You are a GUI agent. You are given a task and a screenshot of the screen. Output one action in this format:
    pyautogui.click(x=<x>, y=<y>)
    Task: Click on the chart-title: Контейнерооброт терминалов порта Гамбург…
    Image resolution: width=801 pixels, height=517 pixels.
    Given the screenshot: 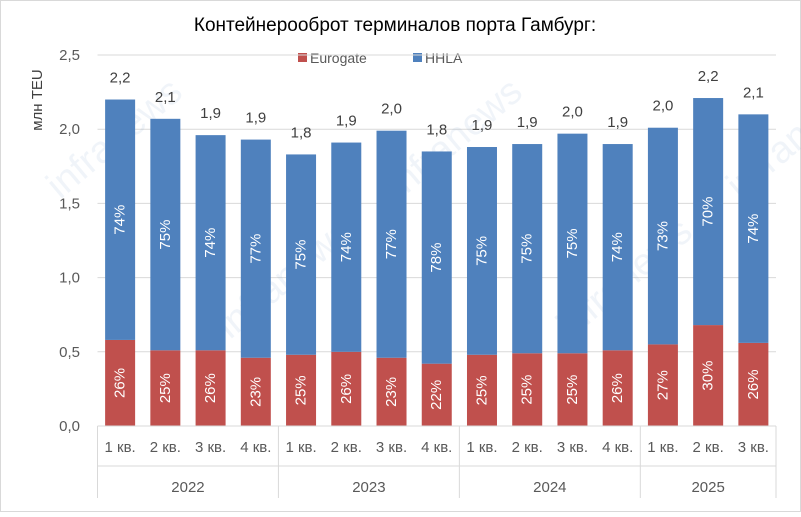 What is the action you would take?
    pyautogui.click(x=395, y=25)
    